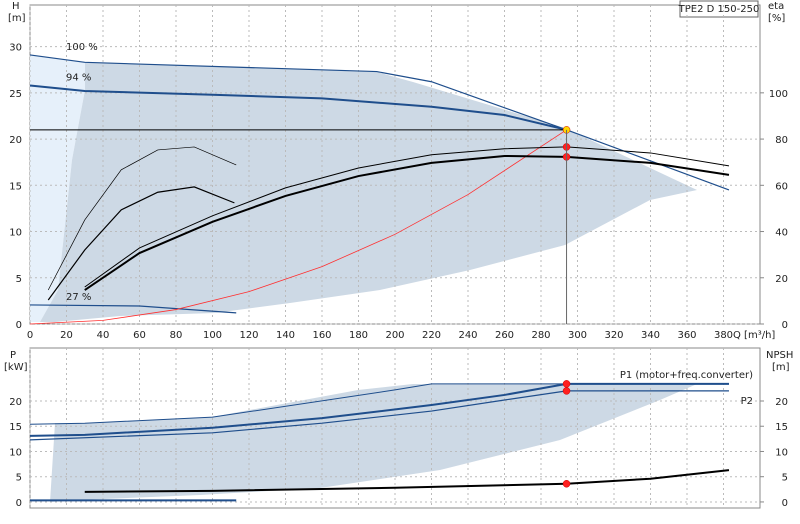 The image size is (800, 524). I want to click on y2-label: NPSH, so click(779, 355).